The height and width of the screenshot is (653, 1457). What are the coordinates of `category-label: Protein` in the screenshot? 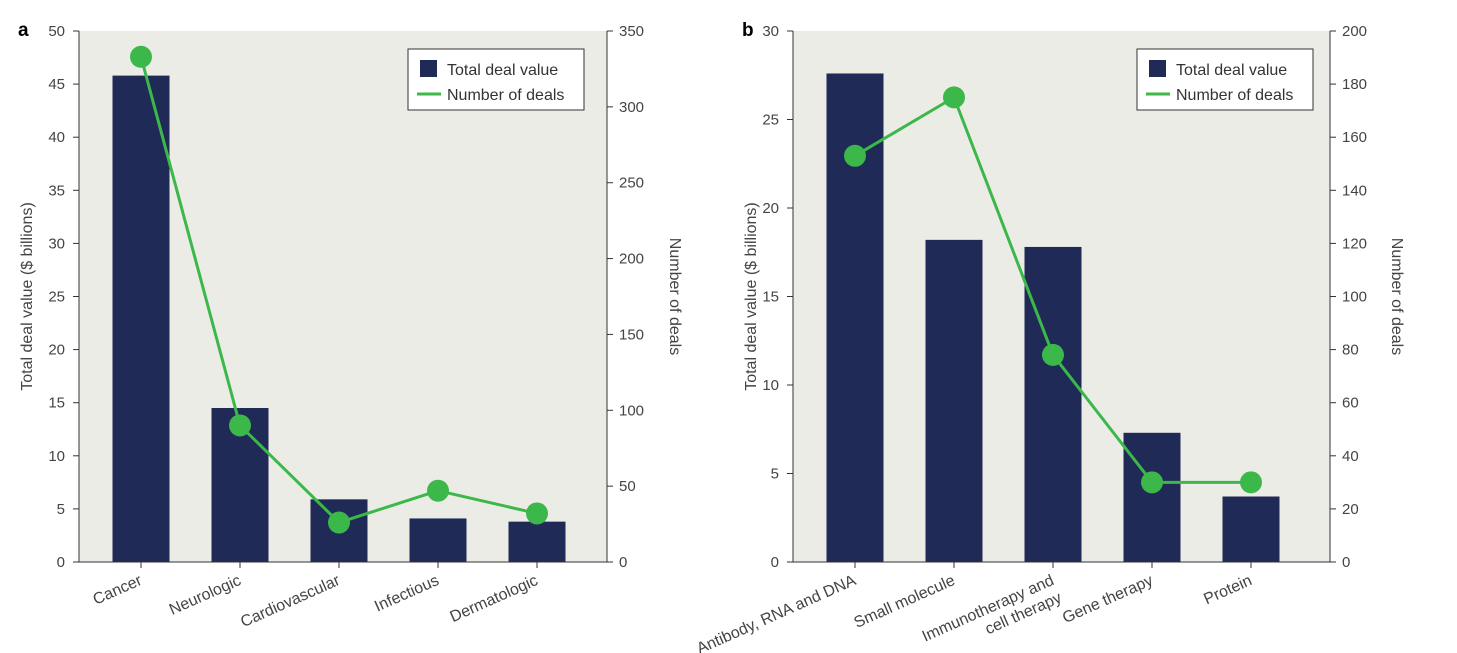 It's located at (1227, 590).